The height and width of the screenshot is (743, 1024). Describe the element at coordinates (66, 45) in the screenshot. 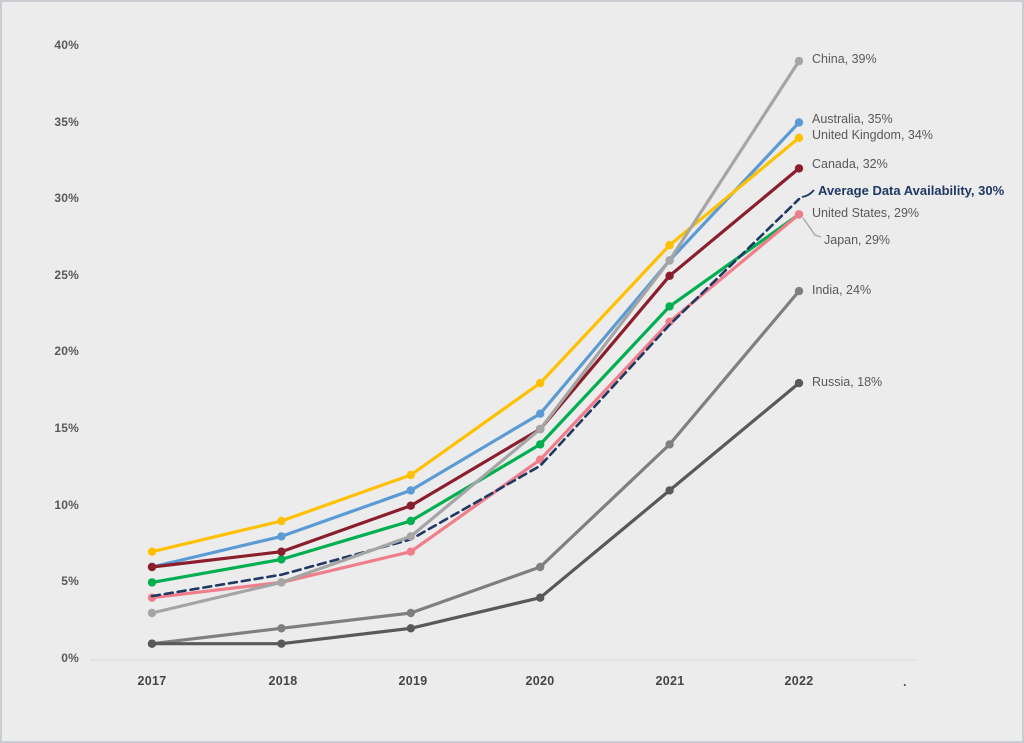

I see `y-tick-label: 40%` at that location.